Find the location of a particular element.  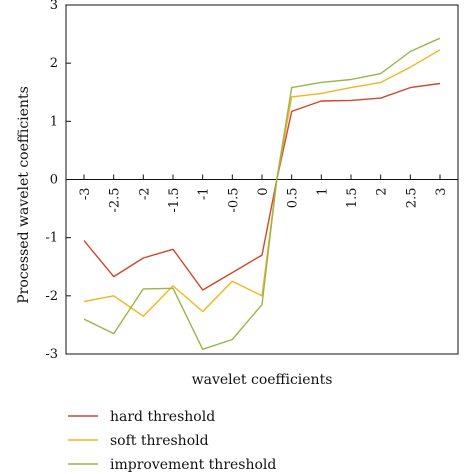

x-tick-label: 2.5 is located at coordinates (411, 198).